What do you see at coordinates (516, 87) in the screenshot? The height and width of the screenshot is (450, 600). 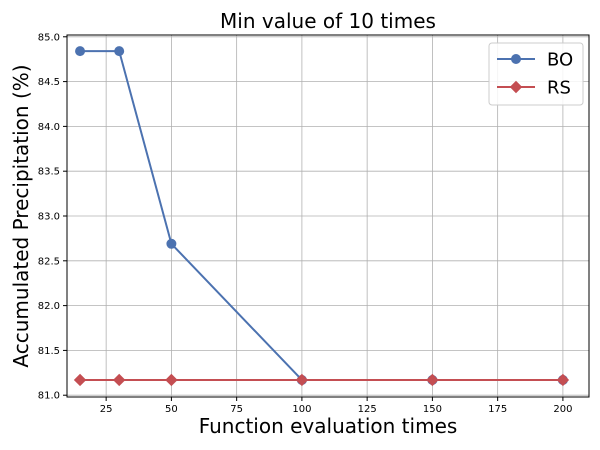 I see `legend-marker-rs` at bounding box center [516, 87].